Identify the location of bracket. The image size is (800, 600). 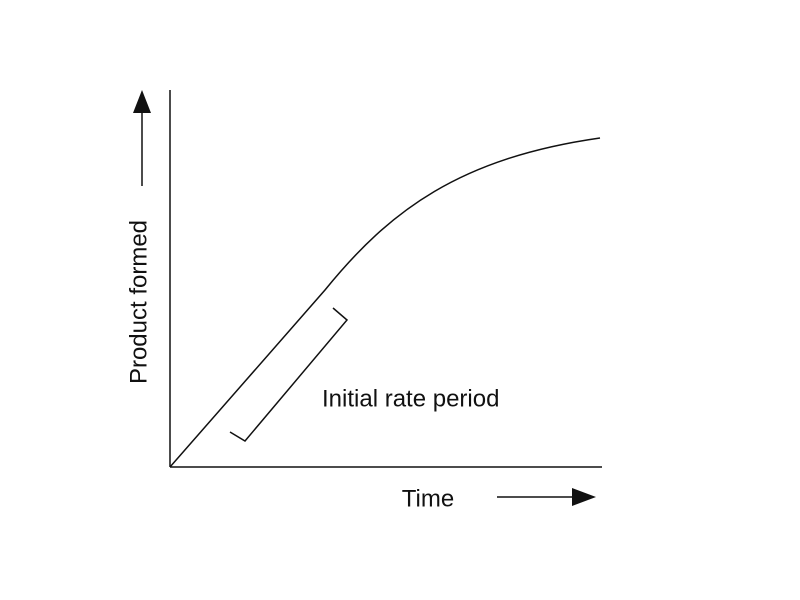
(289, 374).